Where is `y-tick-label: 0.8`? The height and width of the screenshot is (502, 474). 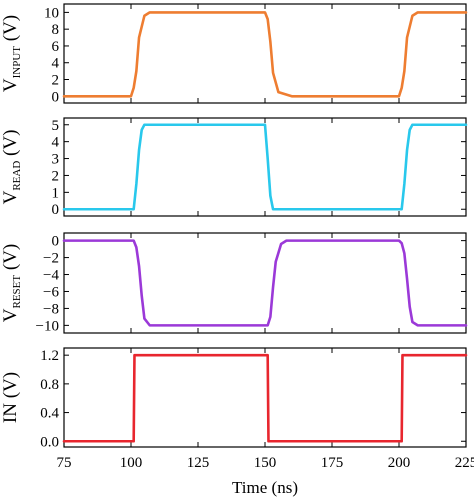 y-tick-label: 0.8 is located at coordinates (49, 385).